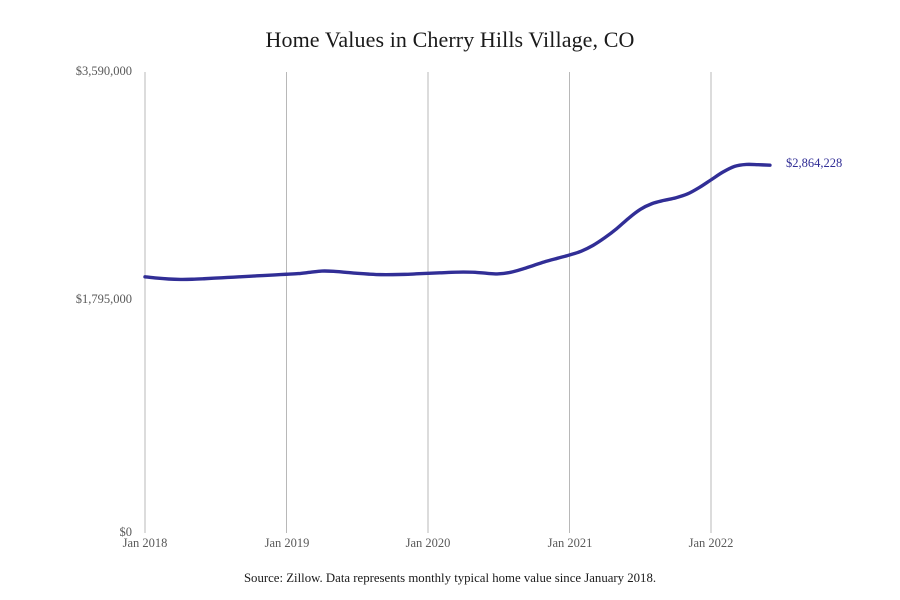 Image resolution: width=900 pixels, height=600 pixels. I want to click on series-line-typical-home-value, so click(457, 222).